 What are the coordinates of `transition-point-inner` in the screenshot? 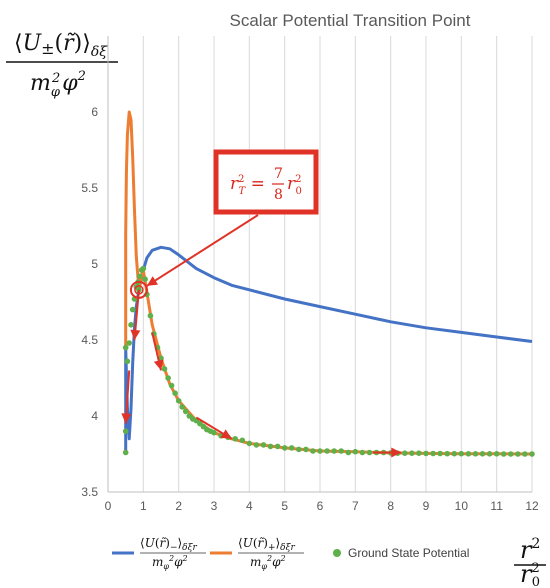 It's located at (139, 290).